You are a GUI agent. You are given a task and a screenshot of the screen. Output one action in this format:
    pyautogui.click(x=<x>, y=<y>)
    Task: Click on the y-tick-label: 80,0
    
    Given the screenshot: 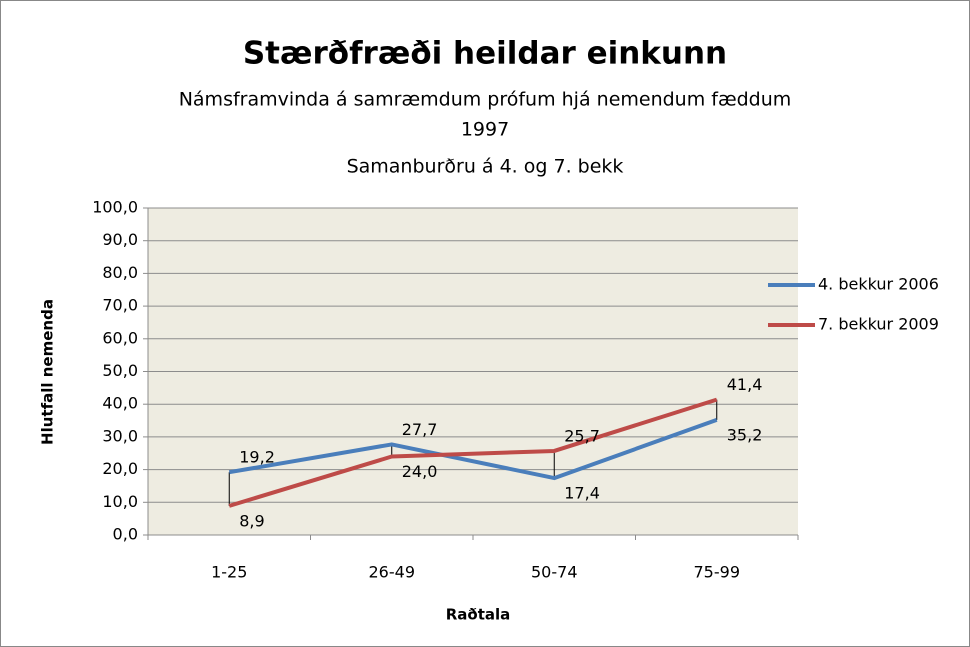 What is the action you would take?
    pyautogui.click(x=120, y=272)
    